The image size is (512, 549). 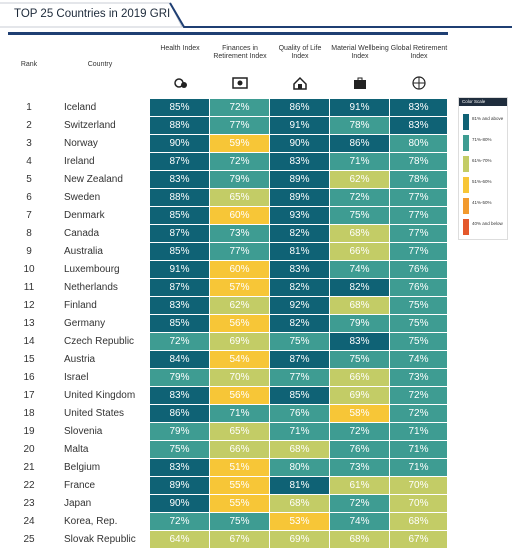 What do you see at coordinates (29, 359) in the screenshot?
I see `rank: 15` at bounding box center [29, 359].